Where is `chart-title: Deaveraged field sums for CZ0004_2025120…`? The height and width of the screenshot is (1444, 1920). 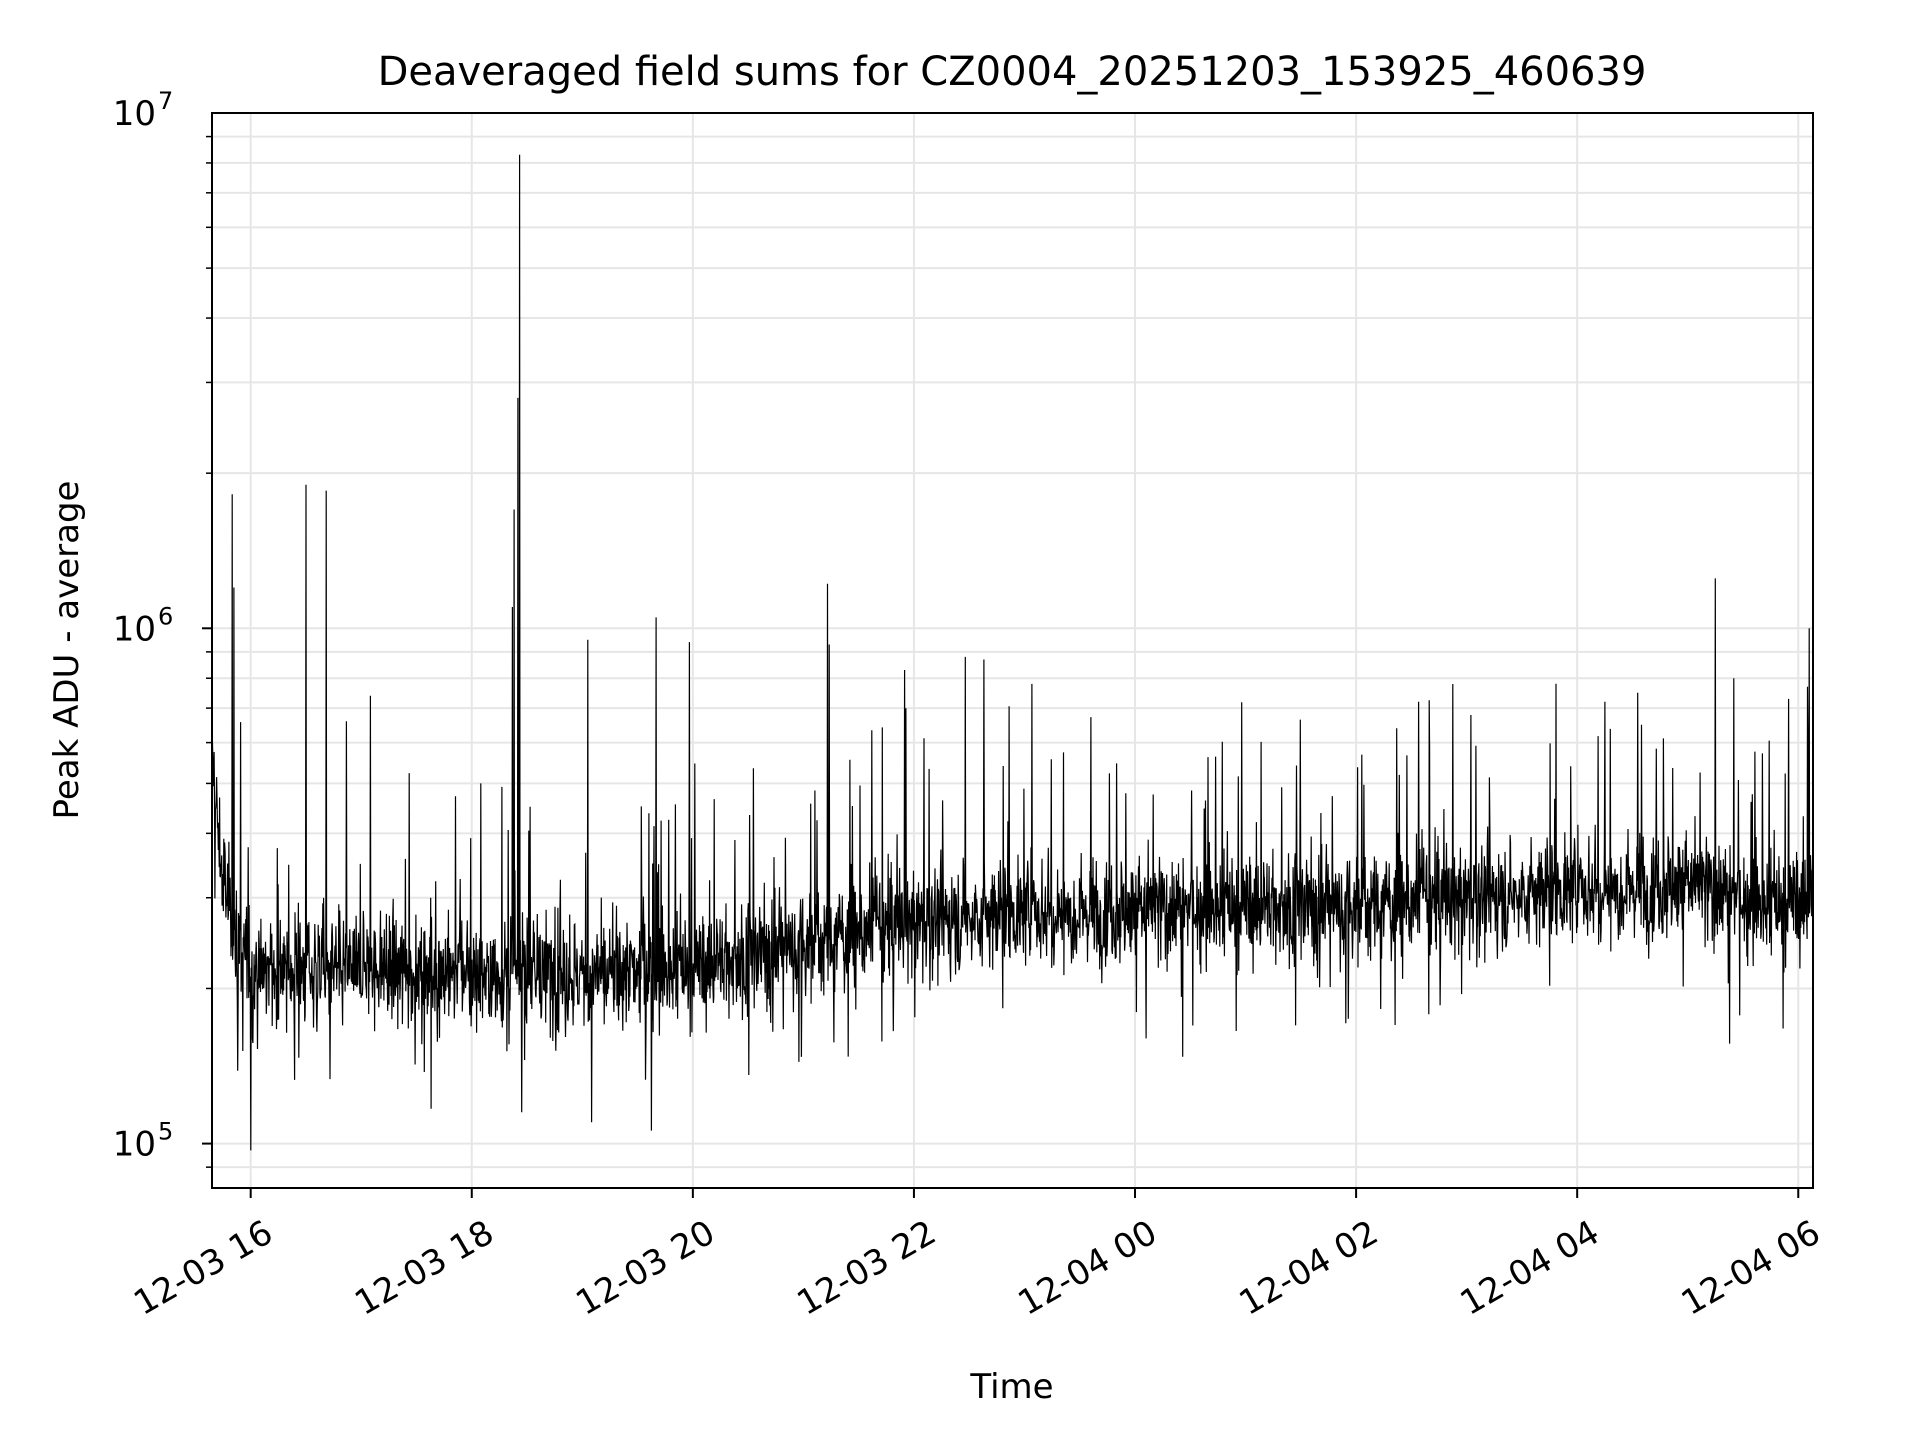
chart-title: Deaveraged field sums for CZ0004_2025120… is located at coordinates (1012, 72).